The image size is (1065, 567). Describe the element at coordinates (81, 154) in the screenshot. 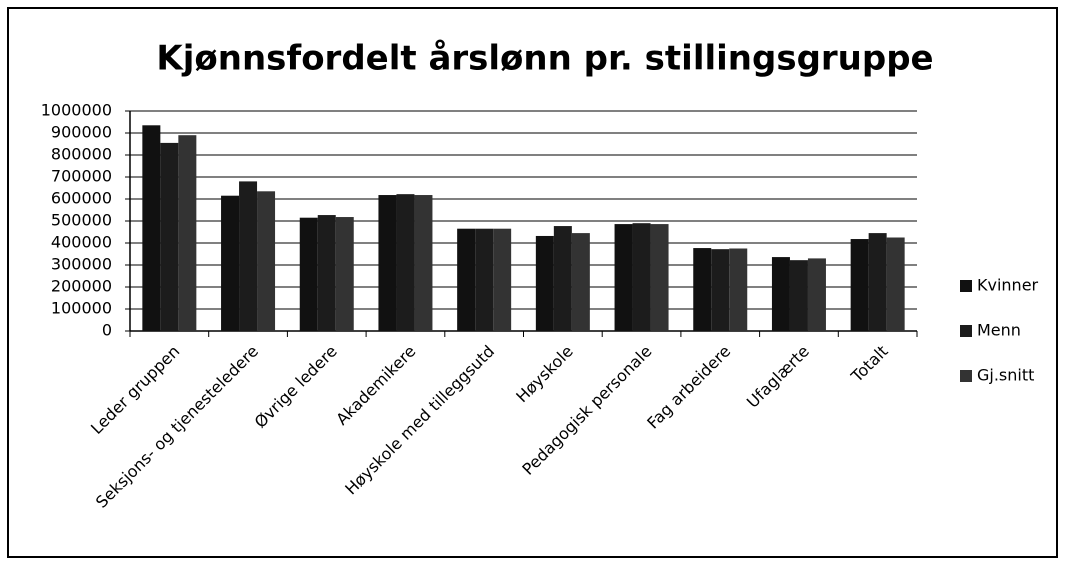

I see `y-tick-label: 800000` at that location.